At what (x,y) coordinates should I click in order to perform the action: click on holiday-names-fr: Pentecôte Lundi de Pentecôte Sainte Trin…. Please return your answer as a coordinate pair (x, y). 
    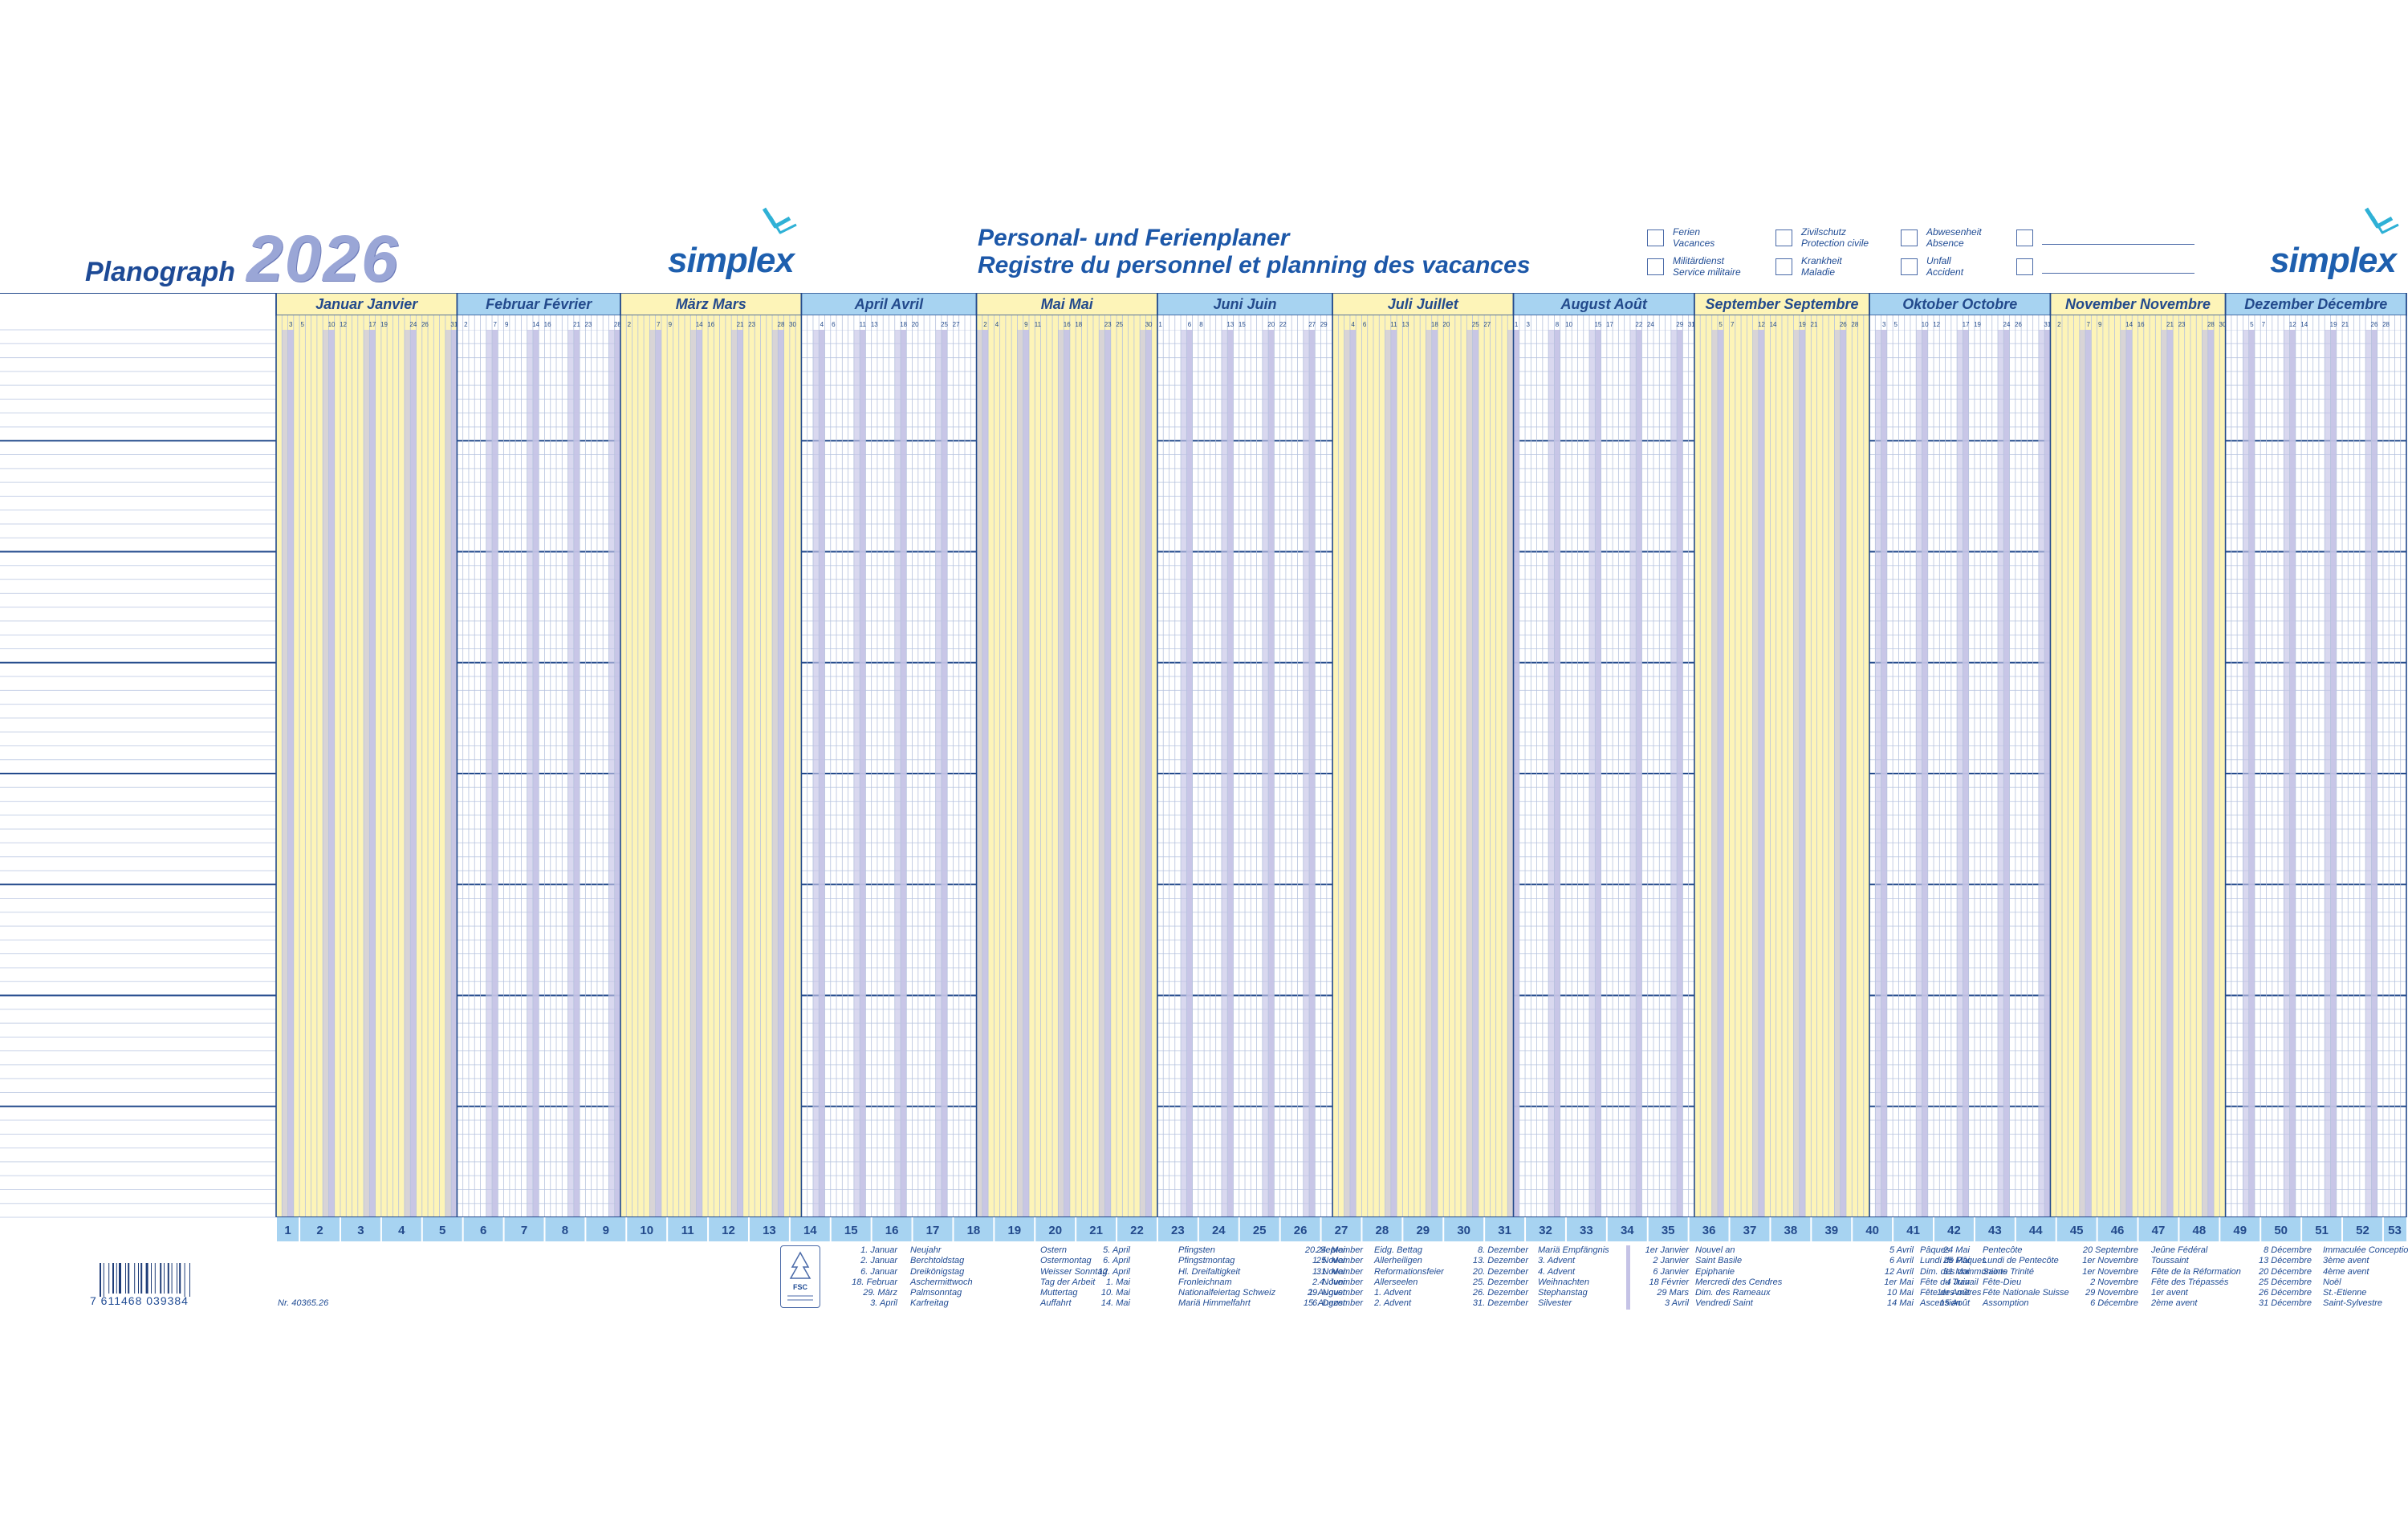
    Looking at the image, I should click on (2026, 1277).